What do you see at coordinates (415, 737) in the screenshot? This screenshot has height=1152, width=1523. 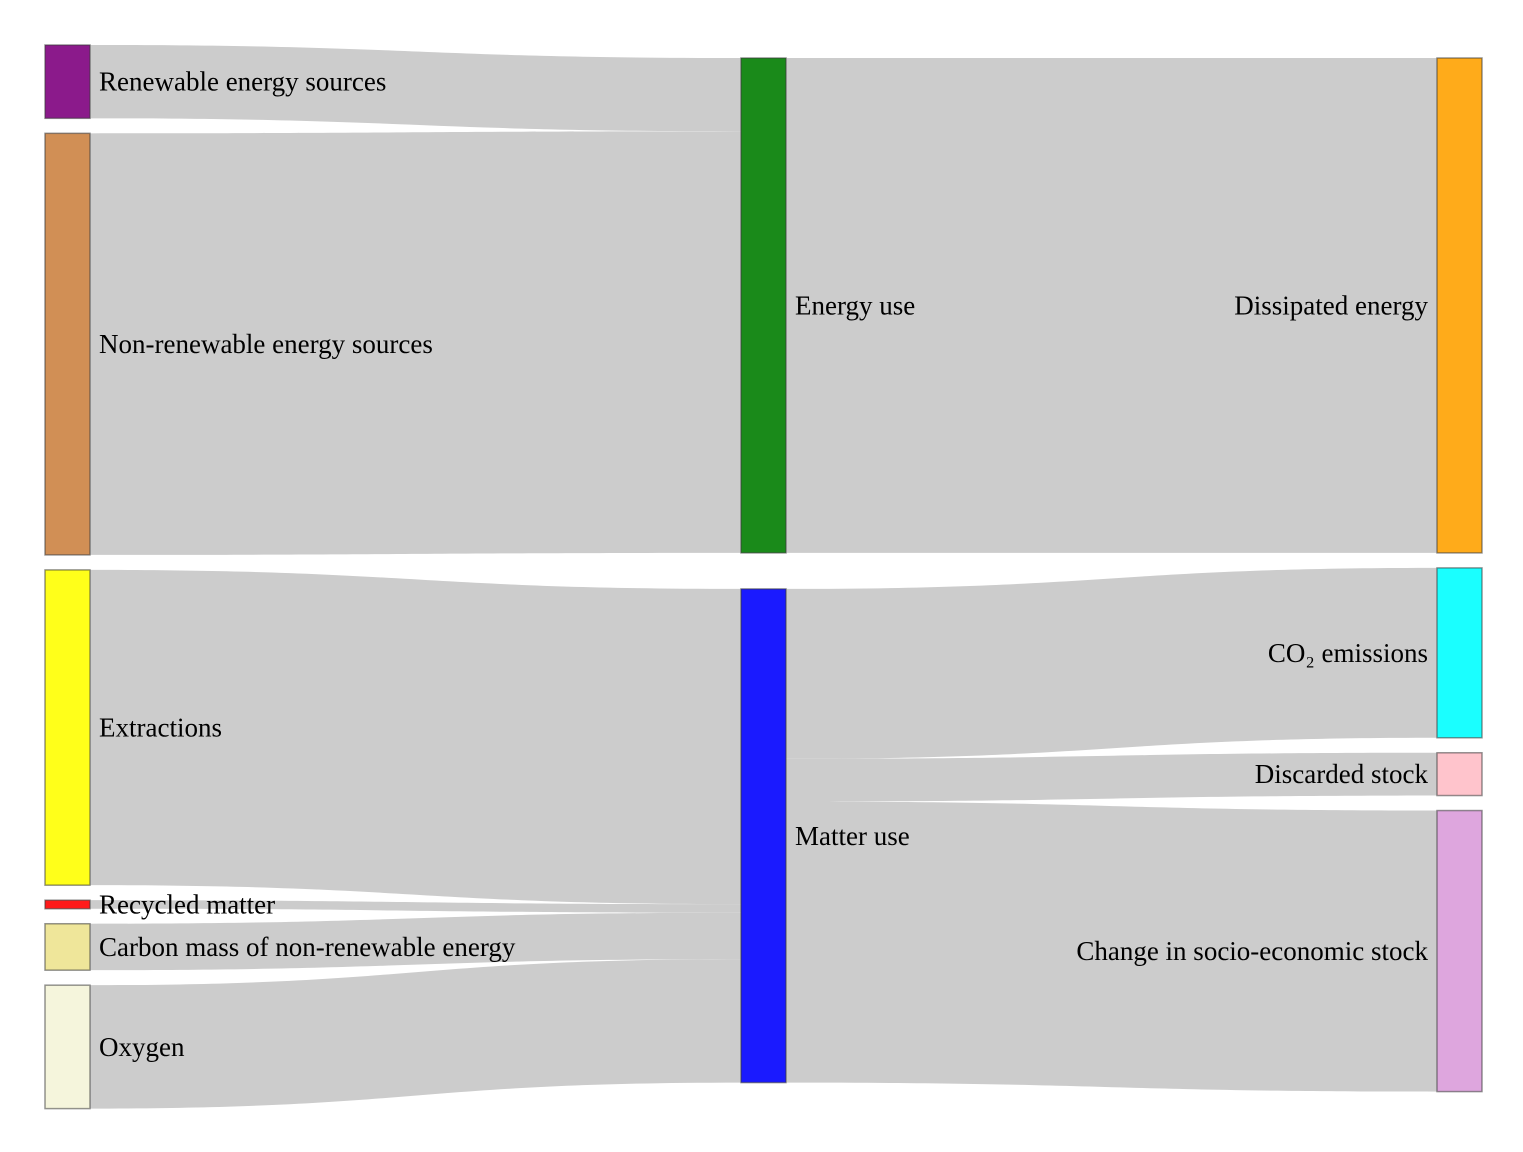 I see `link-extractions-to-matter_use` at bounding box center [415, 737].